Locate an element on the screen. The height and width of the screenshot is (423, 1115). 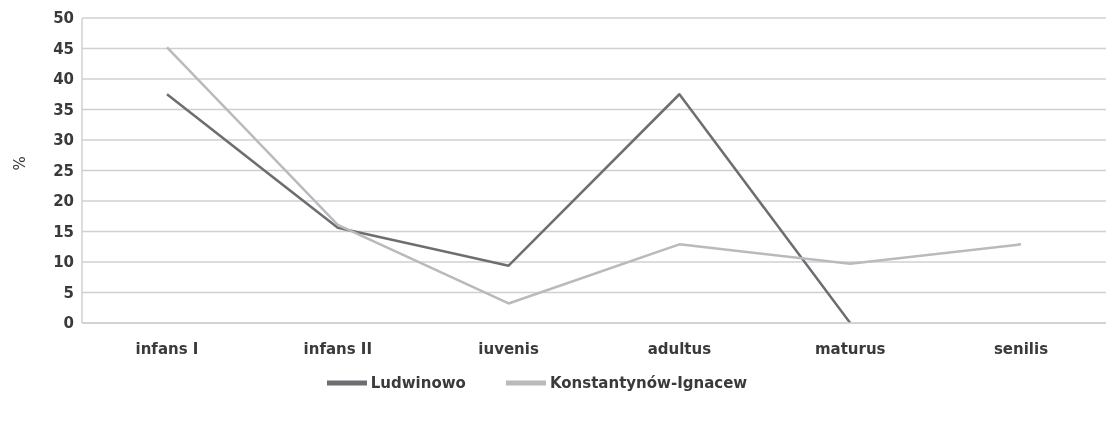
y-tick-label: 15 is located at coordinates (63, 231).